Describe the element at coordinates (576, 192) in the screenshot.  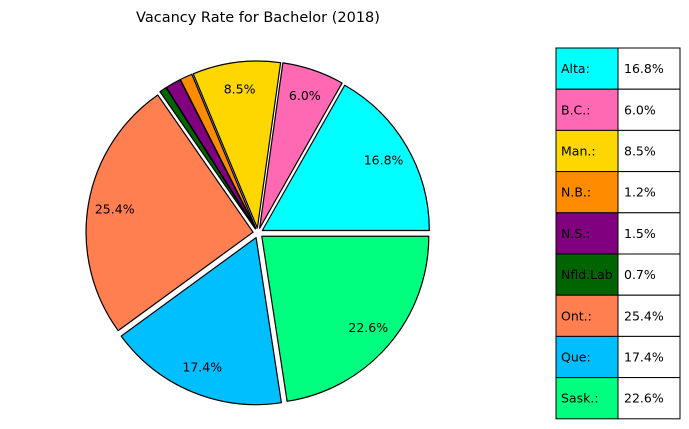
I see `legend-label-n-b: N.B.:` at that location.